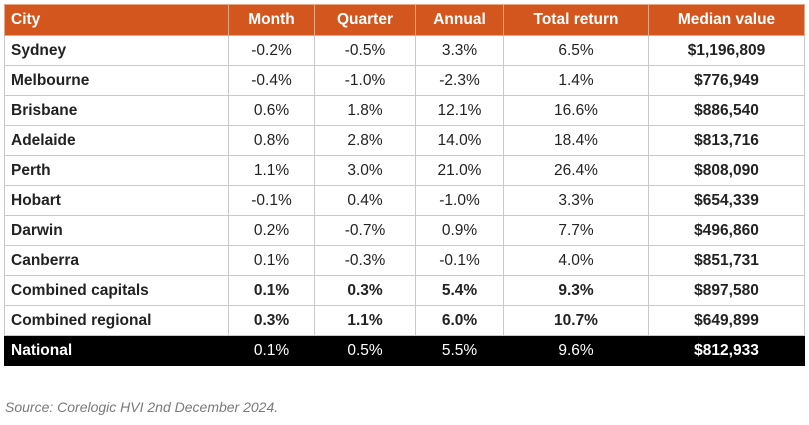  Describe the element at coordinates (365, 320) in the screenshot. I see `quarter-cell: 1.1%` at that location.